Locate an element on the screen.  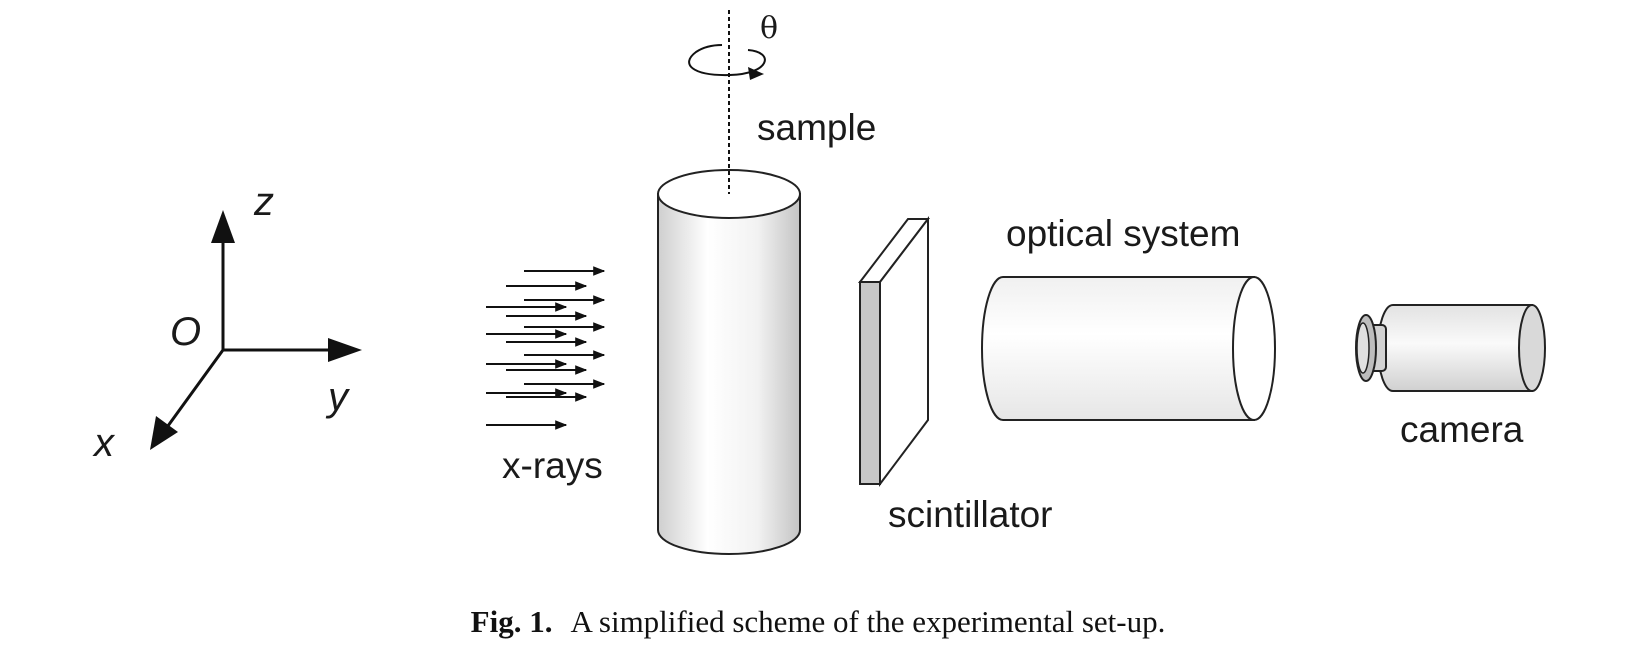
camera is located at coordinates (1450, 348).